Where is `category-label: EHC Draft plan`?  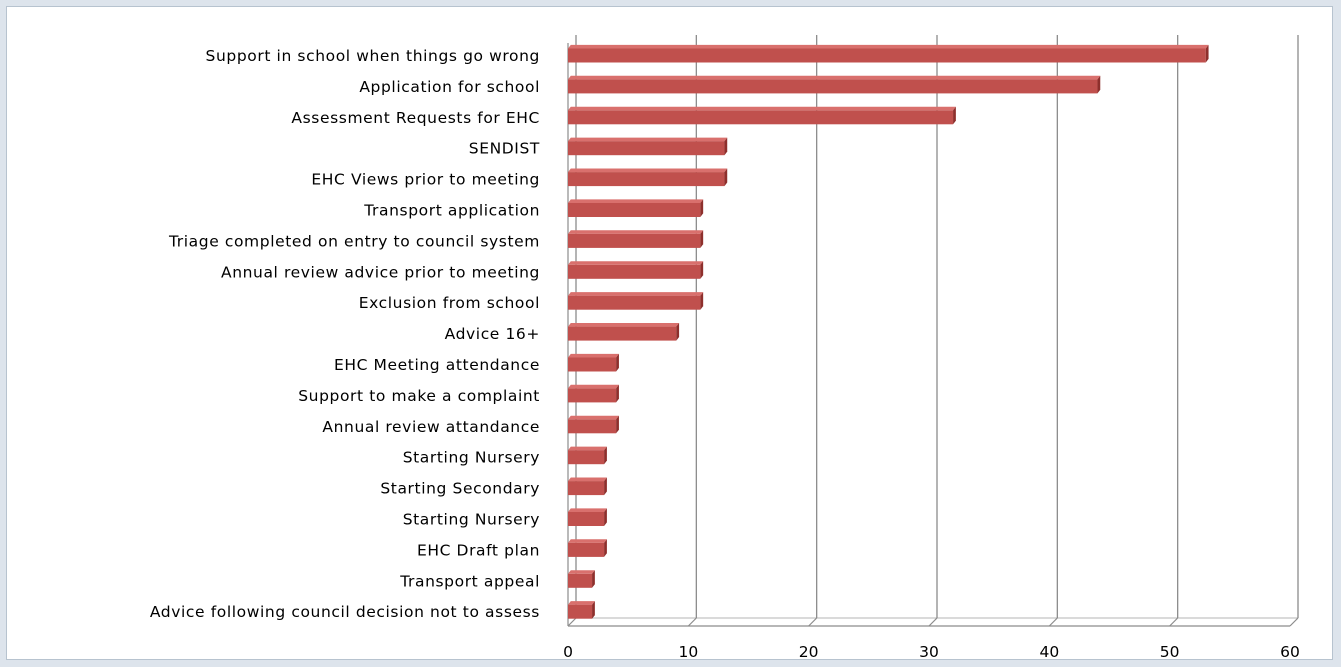
category-label: EHC Draft plan is located at coordinates (478, 550).